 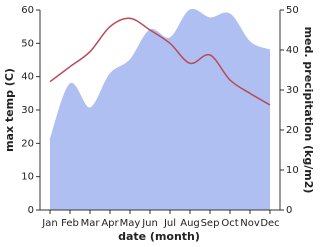 What do you see at coordinates (49, 223) in the screenshot?
I see `x-tick-label: Jan` at bounding box center [49, 223].